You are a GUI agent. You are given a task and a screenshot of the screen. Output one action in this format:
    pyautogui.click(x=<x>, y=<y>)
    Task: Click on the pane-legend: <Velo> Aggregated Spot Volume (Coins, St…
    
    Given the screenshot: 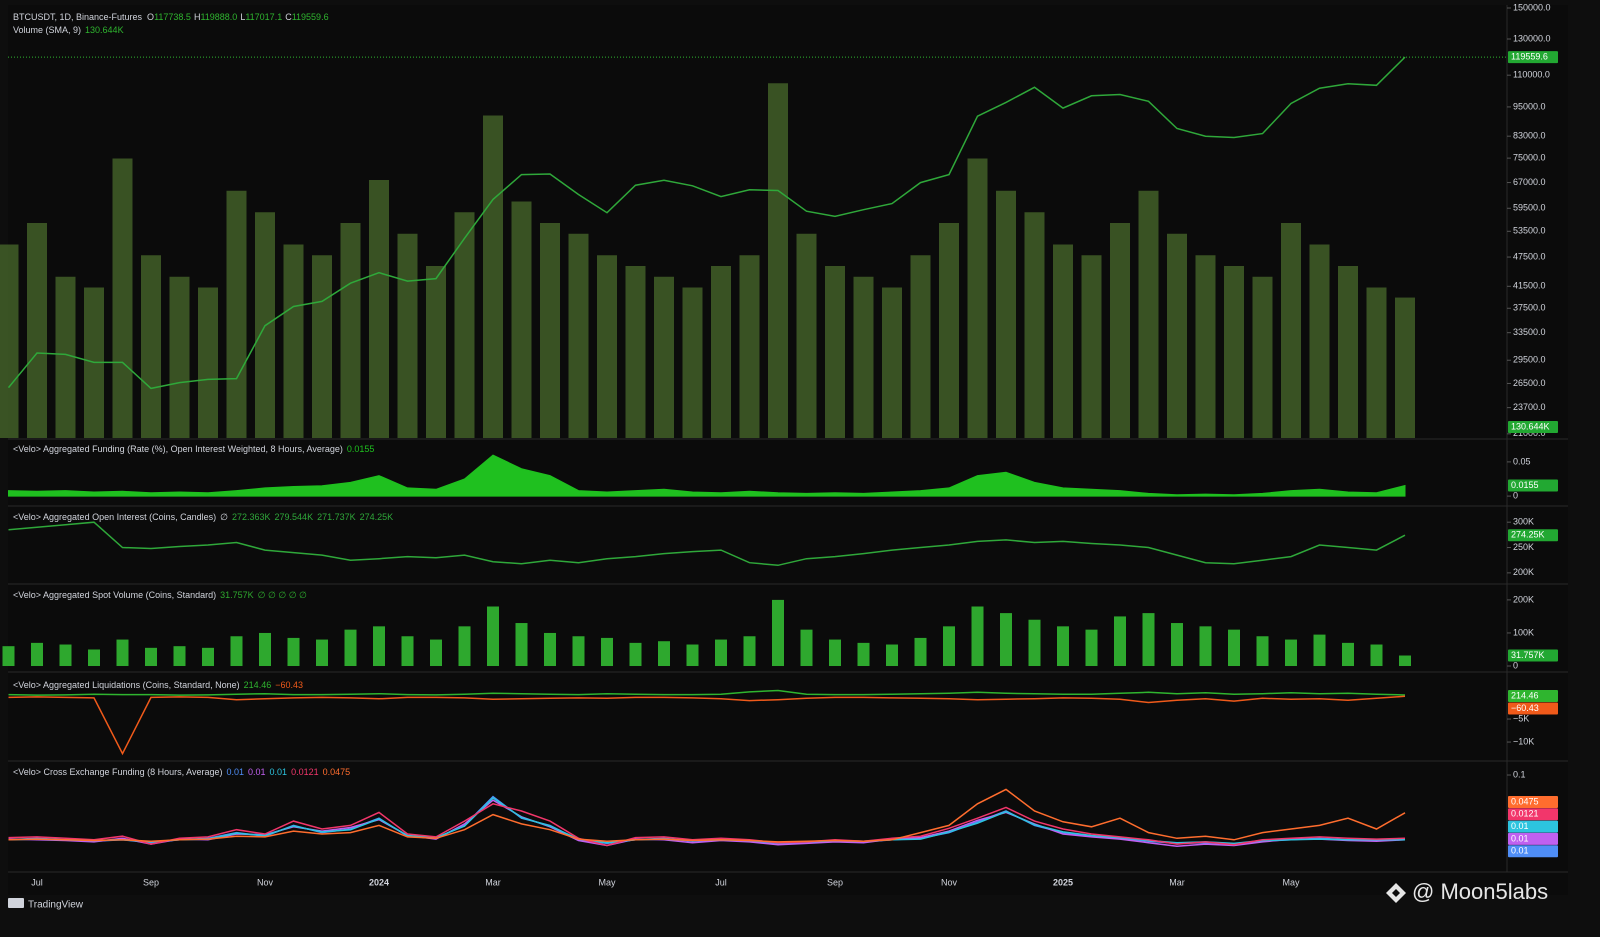 What is the action you would take?
    pyautogui.click(x=160, y=595)
    